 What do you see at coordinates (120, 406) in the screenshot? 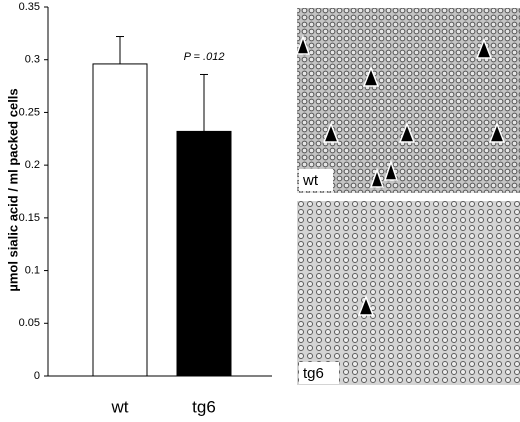
I see `x-tick-label: wt` at bounding box center [120, 406].